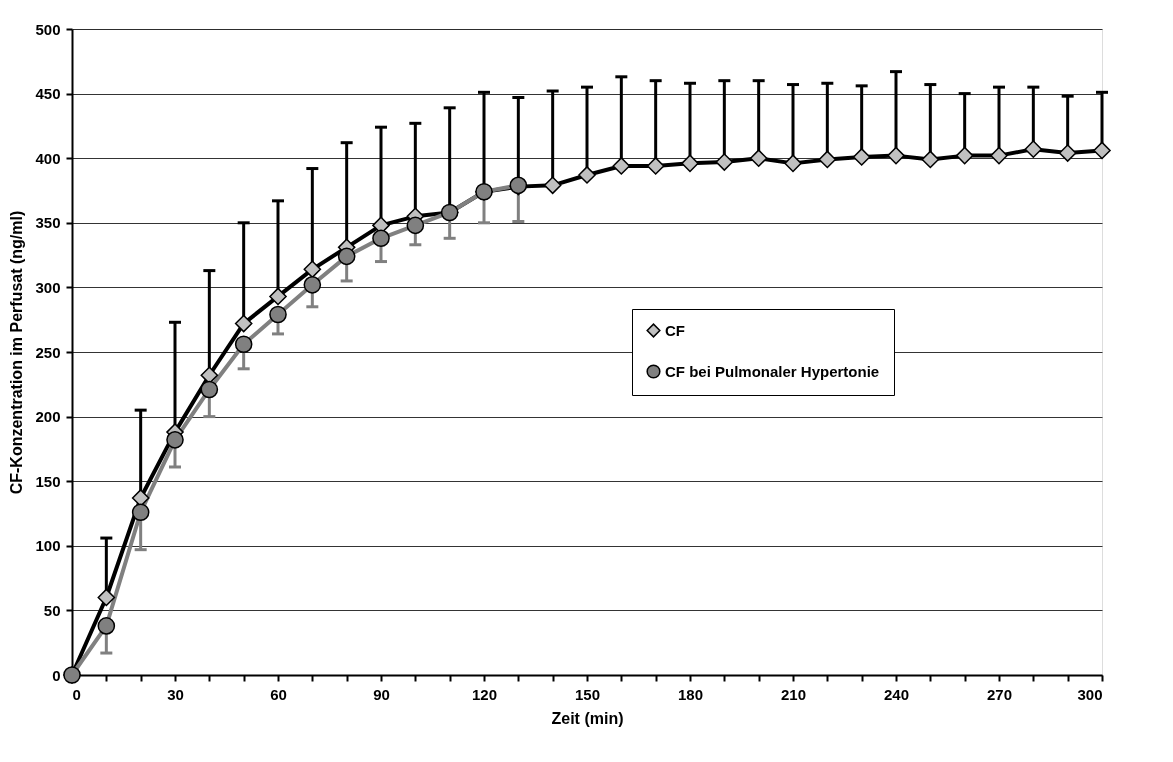 The image size is (1173, 762). What do you see at coordinates (690, 694) in the screenshot?
I see `x-tick-label: 180` at bounding box center [690, 694].